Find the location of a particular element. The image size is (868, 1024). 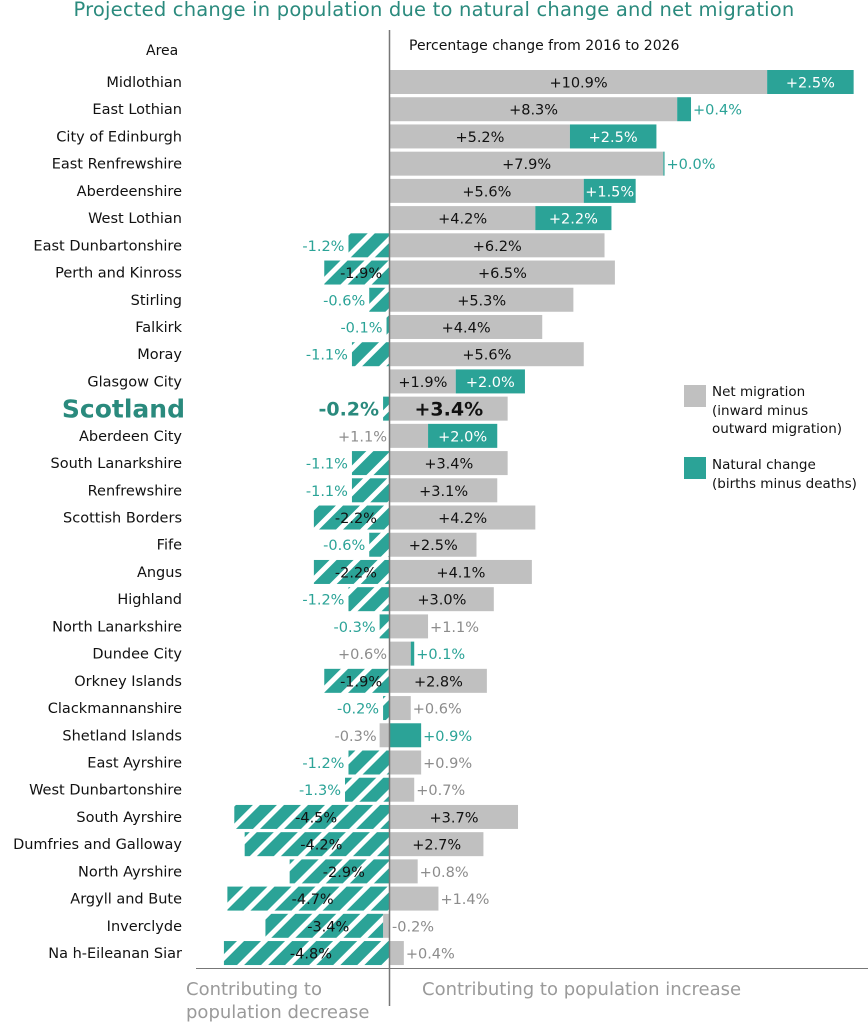

natural-change-label: -4.5% is located at coordinates (316, 818).